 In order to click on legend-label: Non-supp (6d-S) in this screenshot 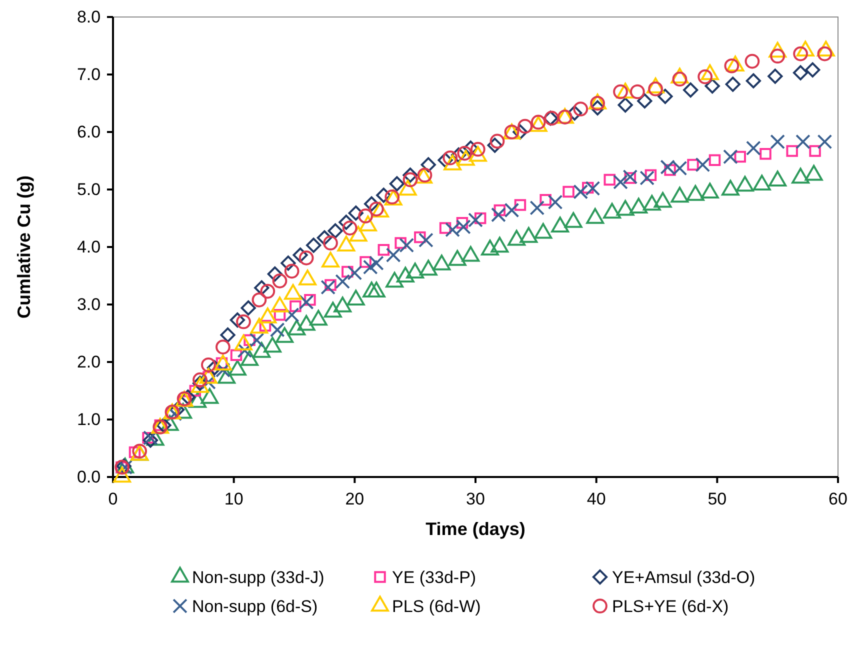, I will do `click(255, 606)`.